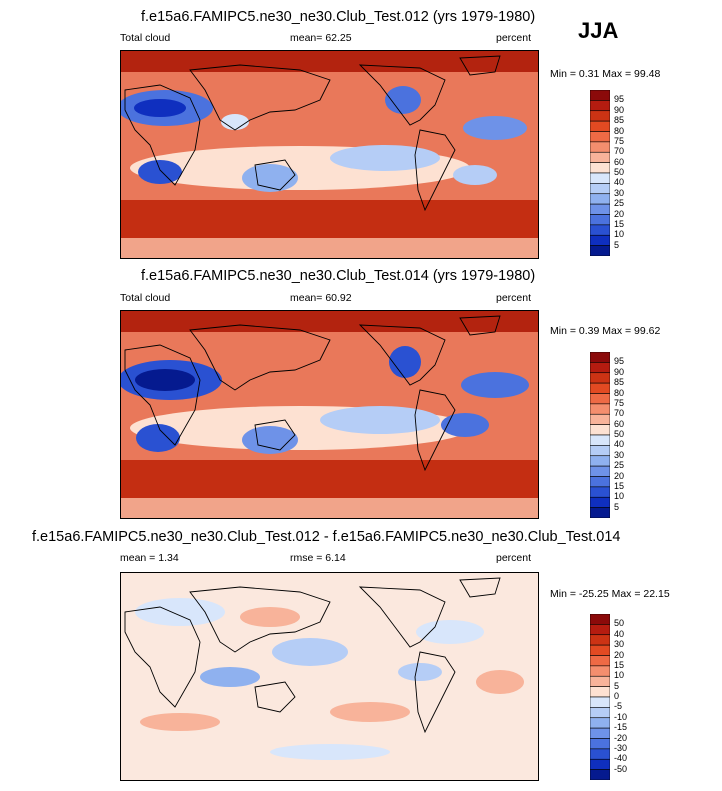  I want to click on south-pacific-low-cloud, so click(380, 420).